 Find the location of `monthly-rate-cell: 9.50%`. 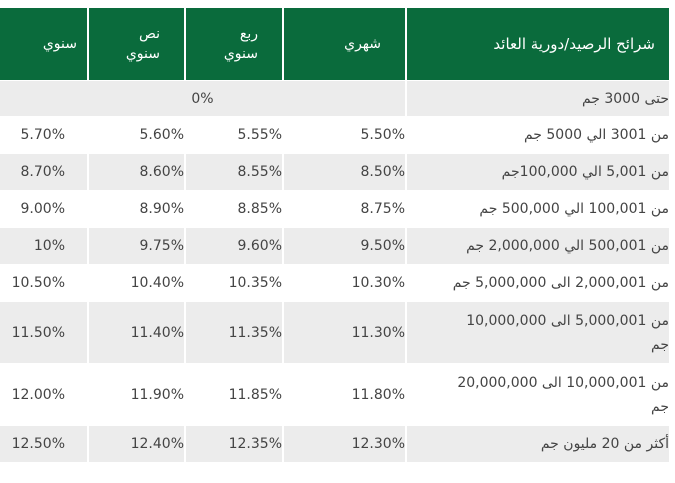

monthly-rate-cell: 9.50% is located at coordinates (345, 245).